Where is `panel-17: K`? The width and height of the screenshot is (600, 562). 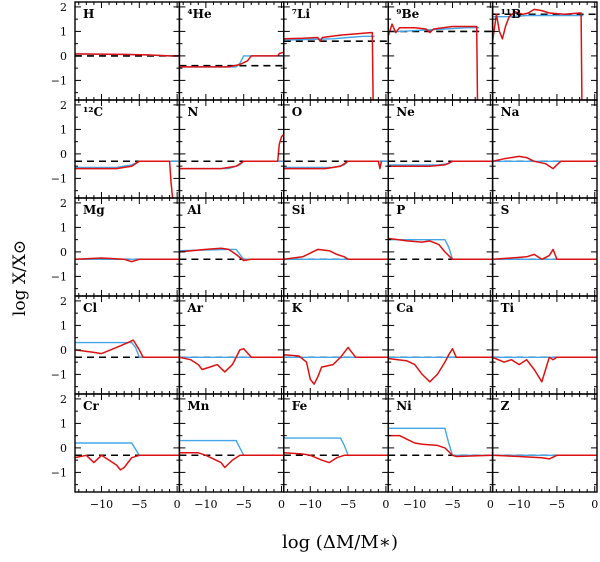 panel-17: K is located at coordinates (336, 345).